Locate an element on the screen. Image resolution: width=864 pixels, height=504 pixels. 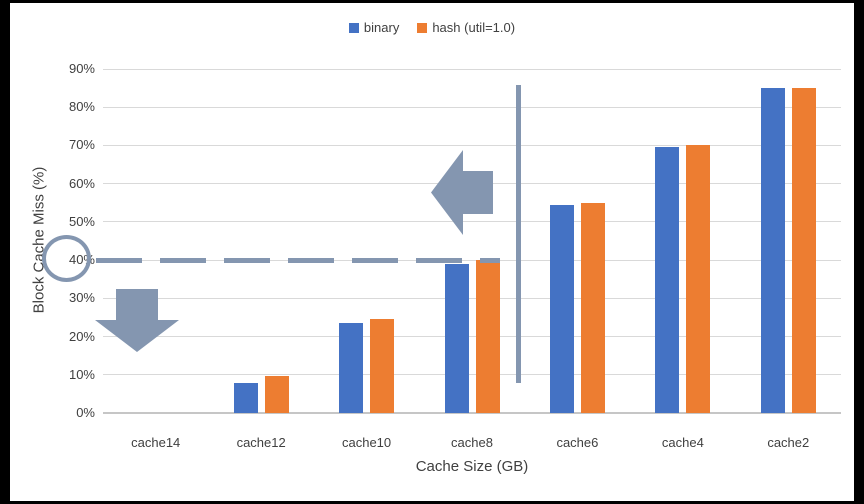
bar-hash-cache2 is located at coordinates (803, 250).